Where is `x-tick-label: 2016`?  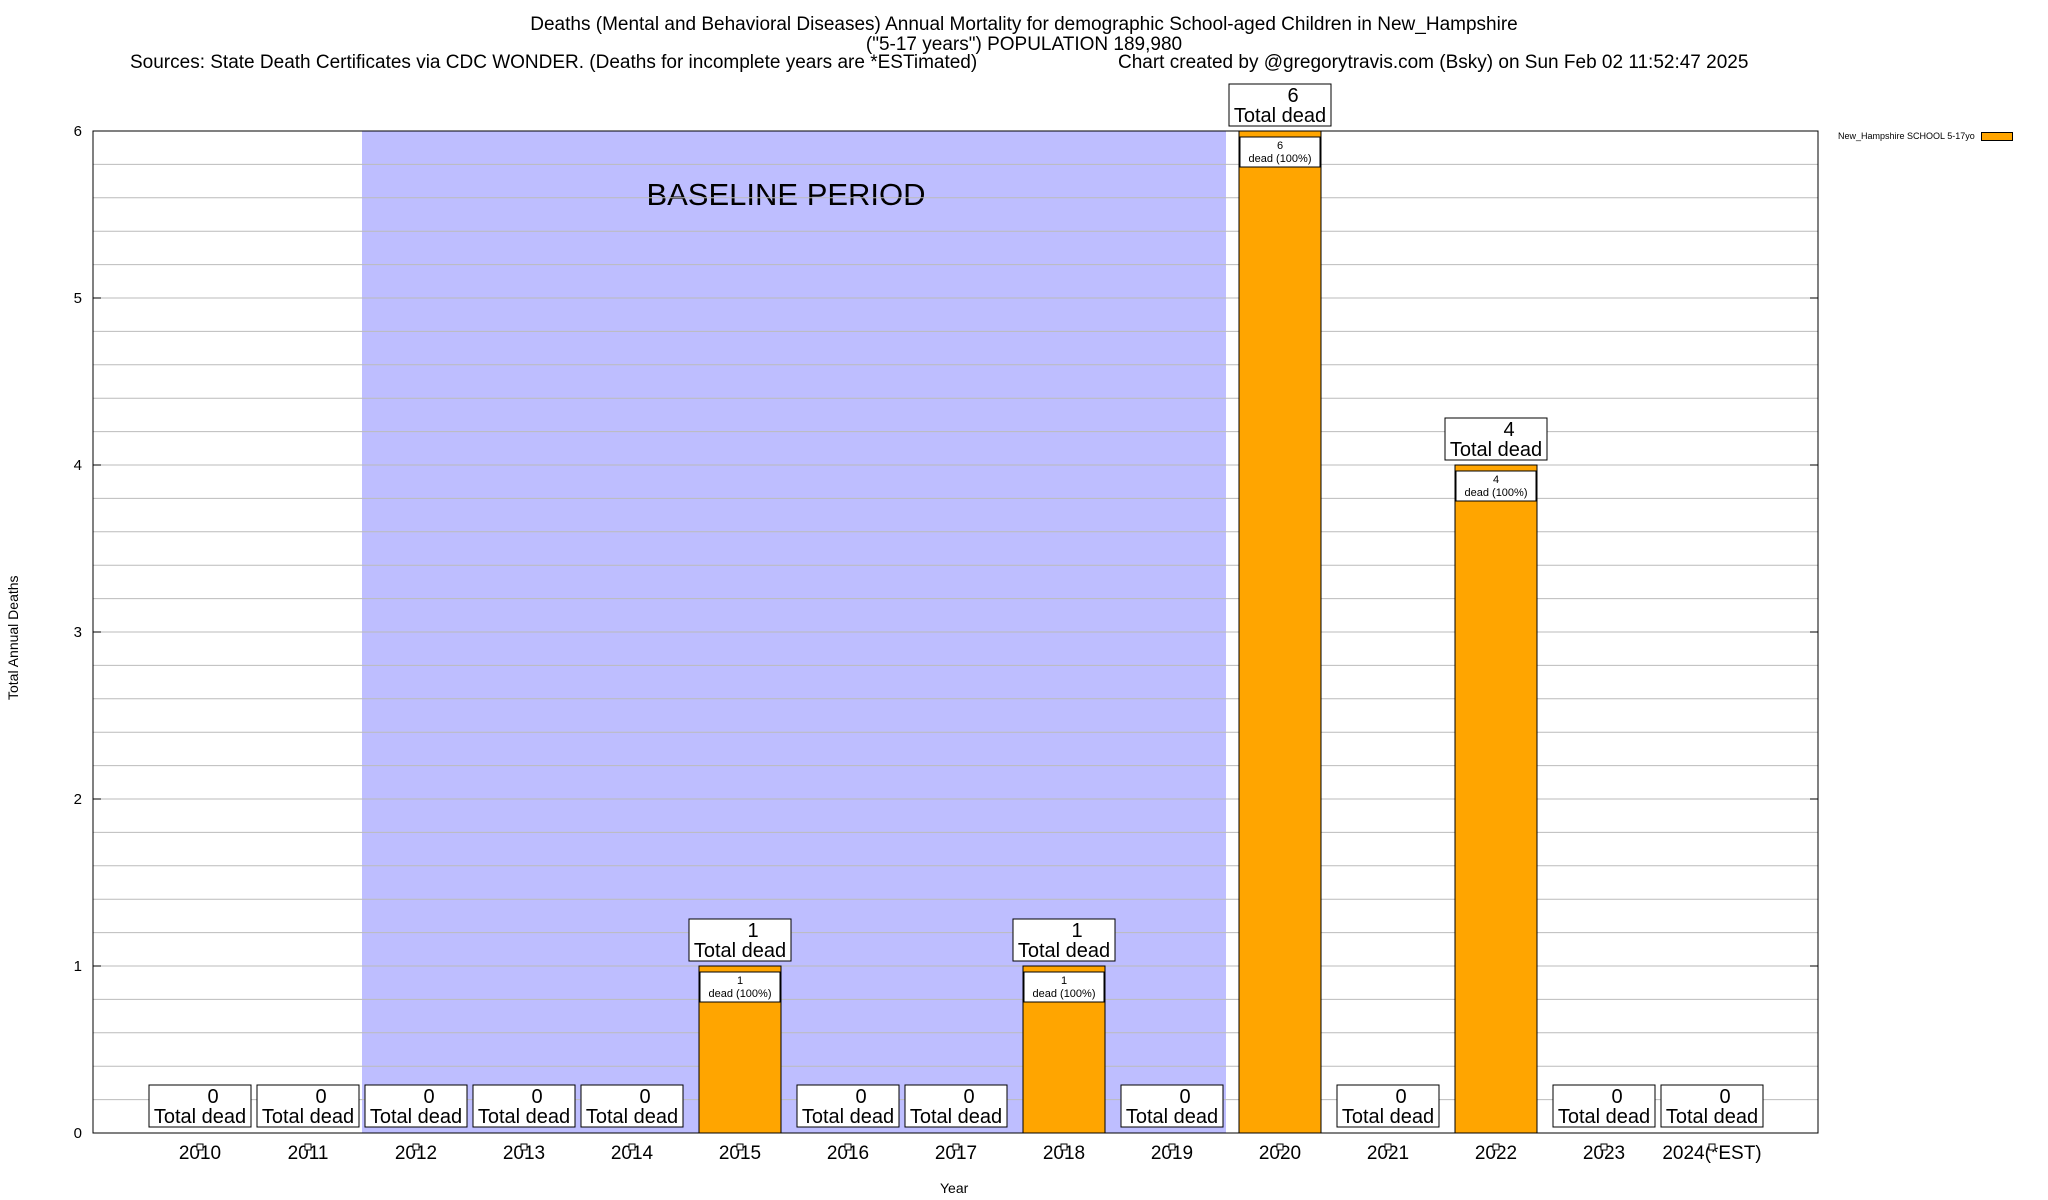
x-tick-label: 2016 is located at coordinates (848, 1153).